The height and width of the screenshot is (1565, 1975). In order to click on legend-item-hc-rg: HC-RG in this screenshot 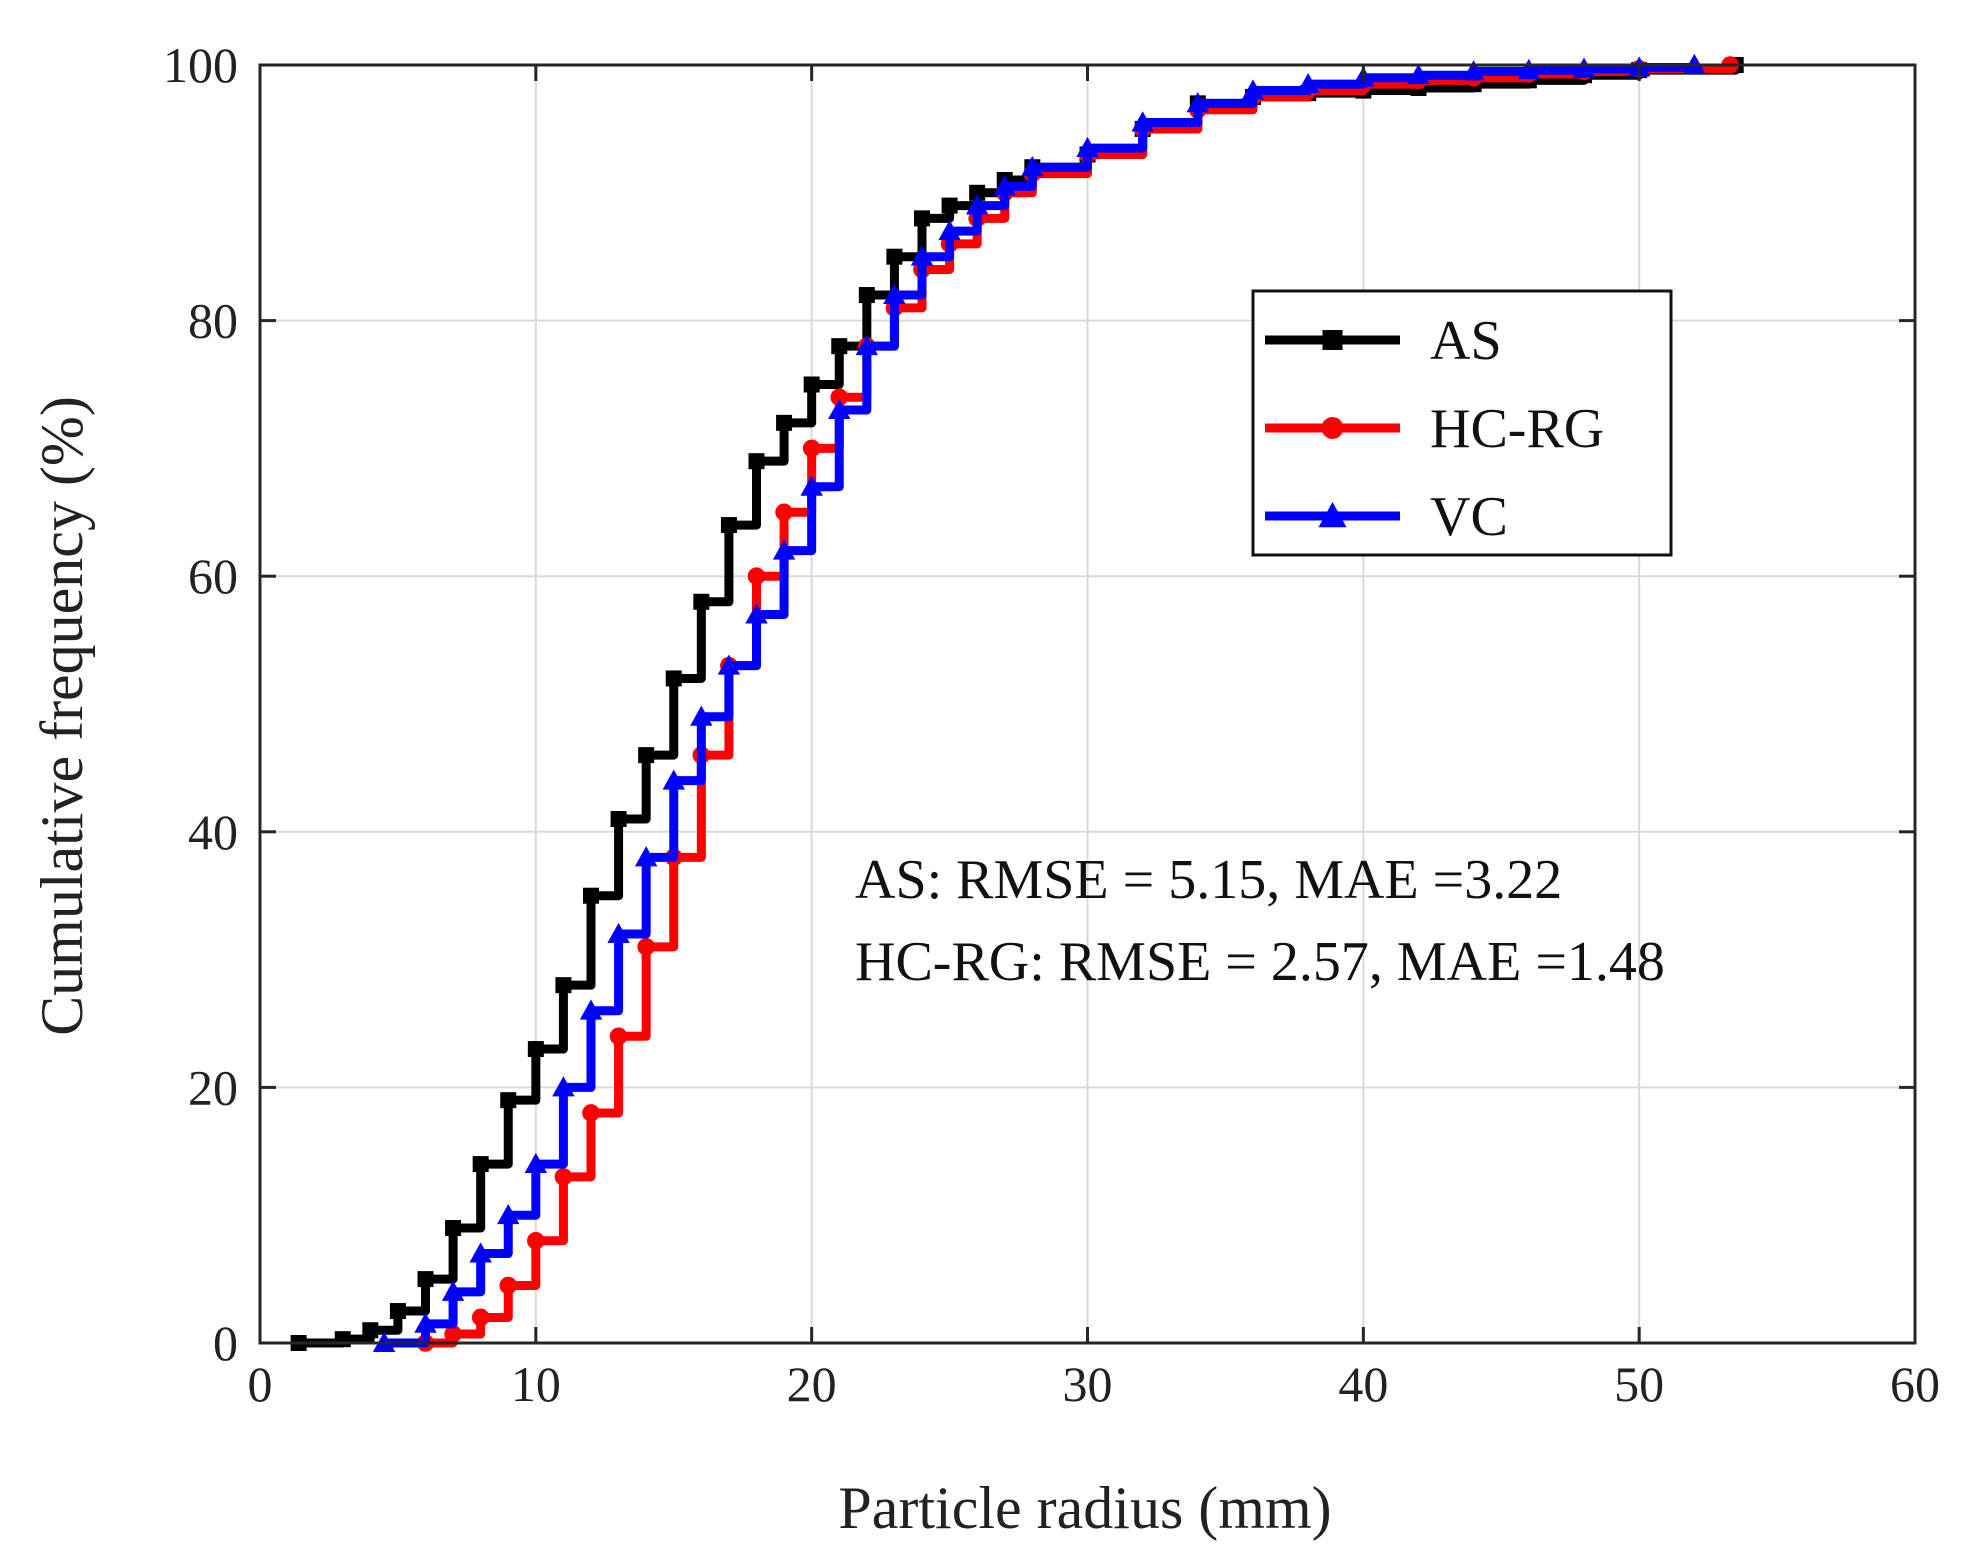, I will do `click(1434, 429)`.